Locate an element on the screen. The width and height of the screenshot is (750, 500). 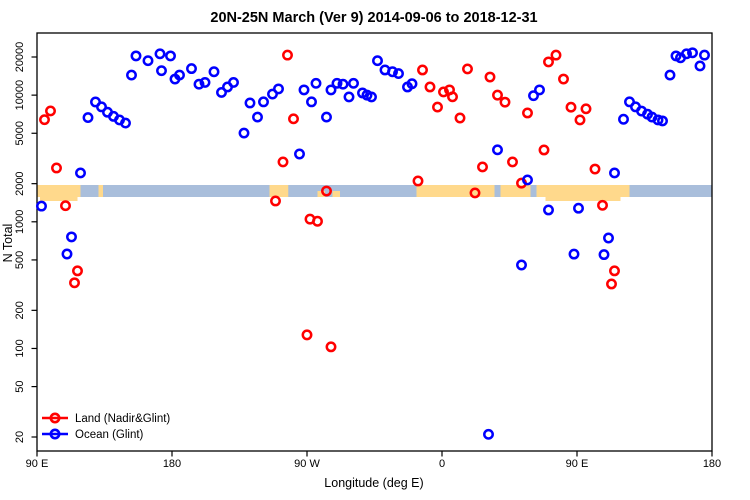
x-tick-label: 90 E is located at coordinates (37, 464).